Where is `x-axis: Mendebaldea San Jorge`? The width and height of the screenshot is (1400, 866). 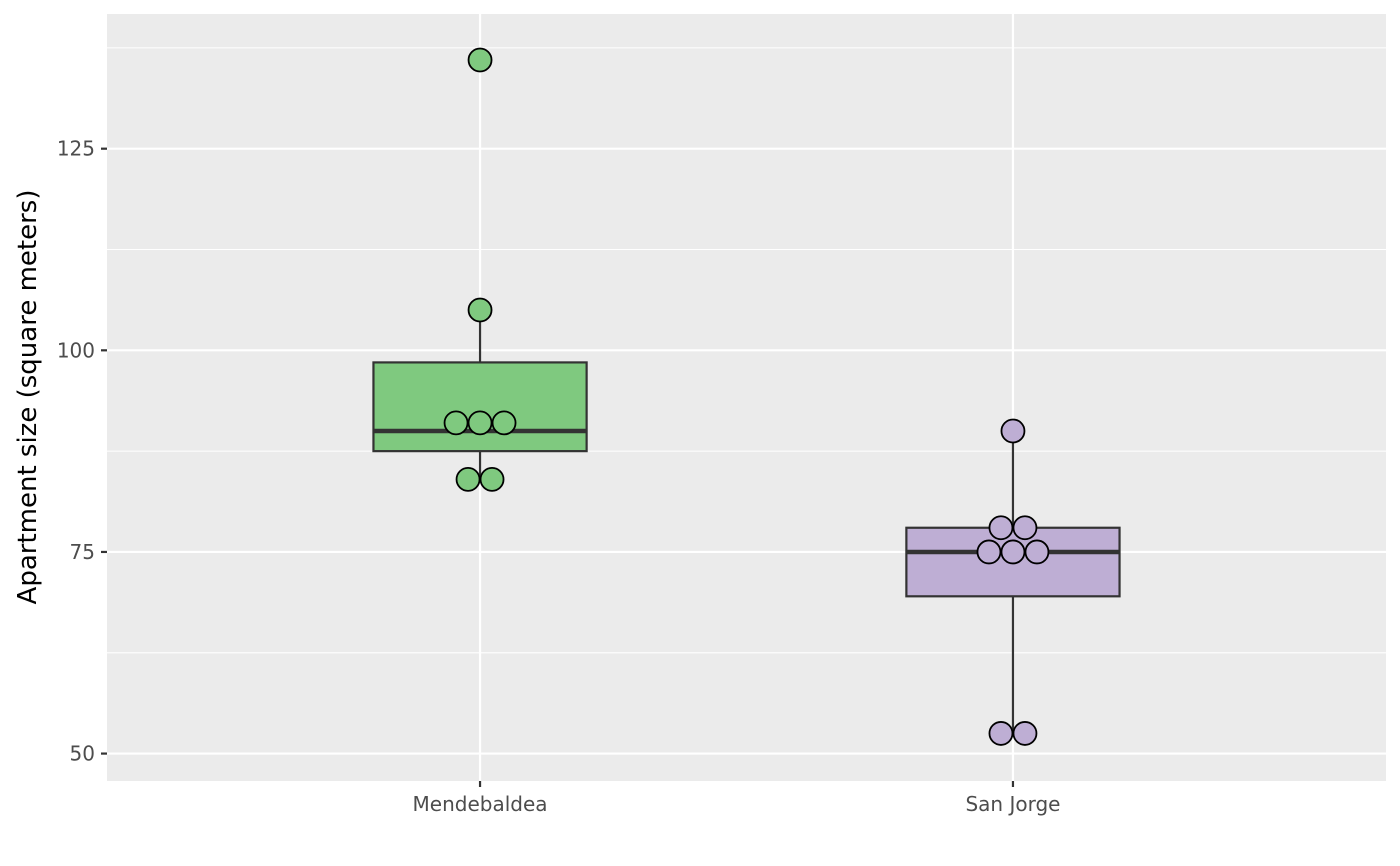 x-axis: Mendebaldea San Jorge is located at coordinates (736, 798).